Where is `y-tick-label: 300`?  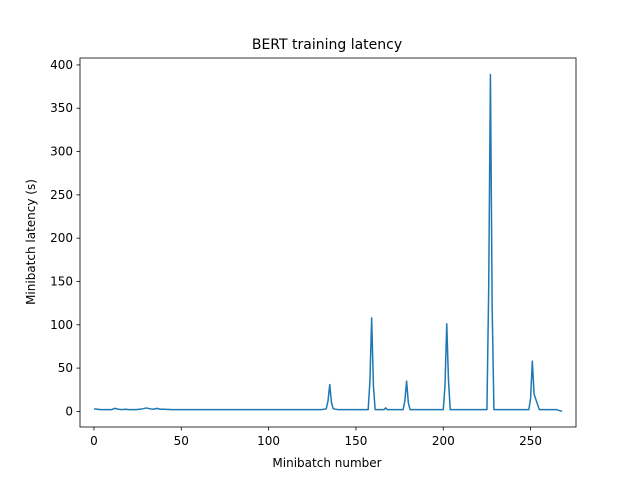 y-tick-label: 300 is located at coordinates (61, 152).